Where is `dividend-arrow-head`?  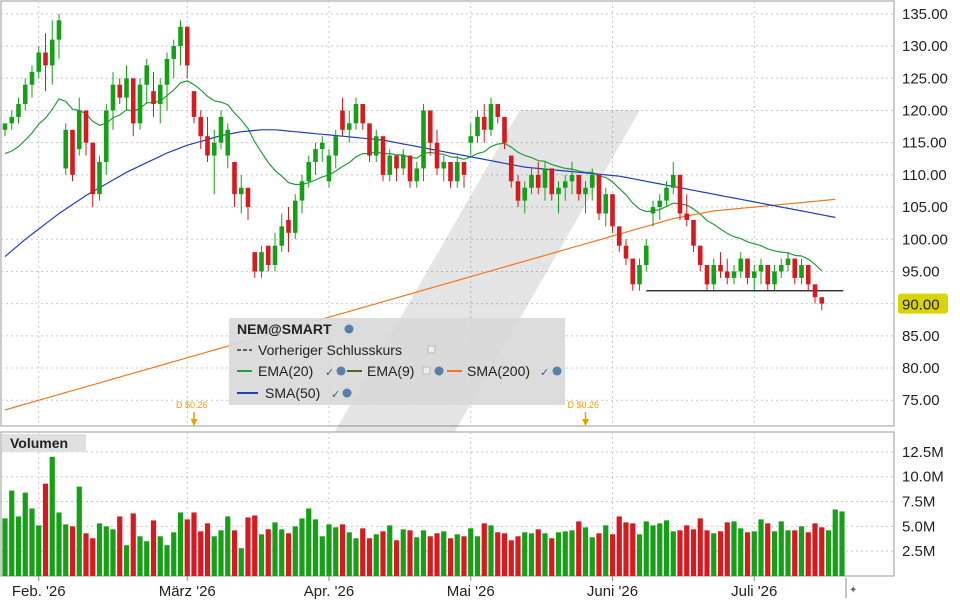
dividend-arrow-head is located at coordinates (585, 422).